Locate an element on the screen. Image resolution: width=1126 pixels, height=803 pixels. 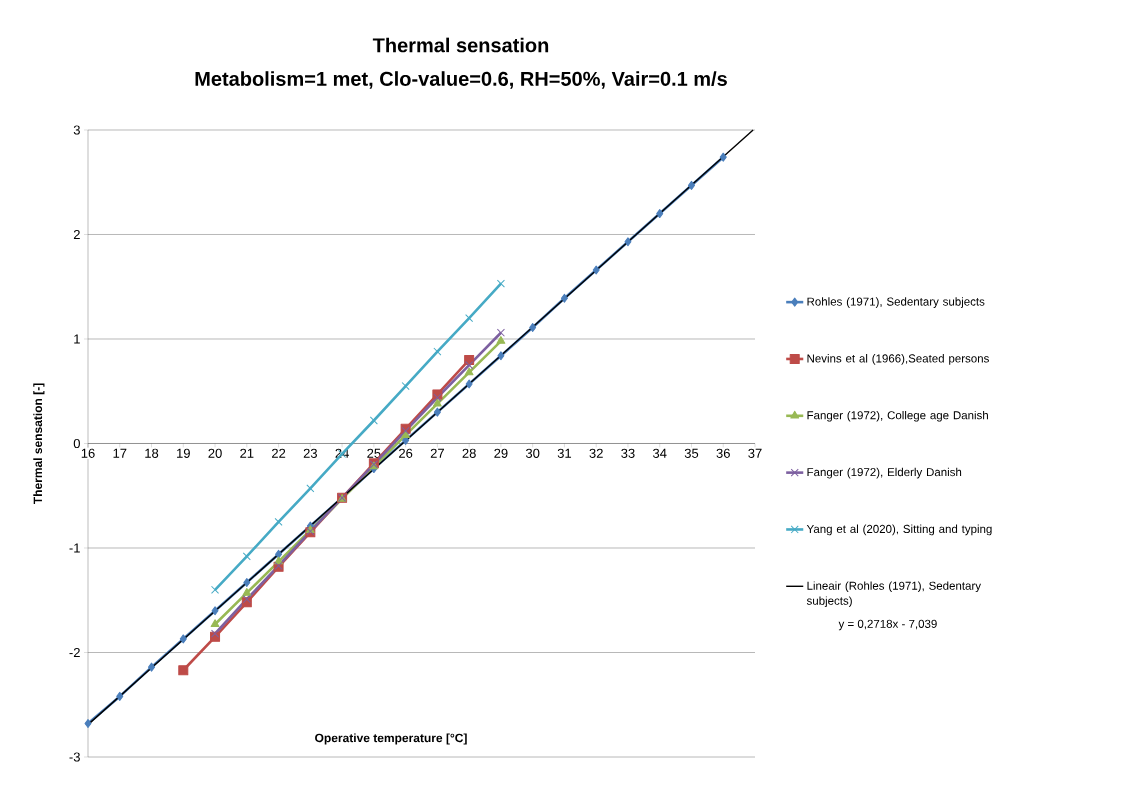
chart-title: Thermal sensation is located at coordinates (460, 45).